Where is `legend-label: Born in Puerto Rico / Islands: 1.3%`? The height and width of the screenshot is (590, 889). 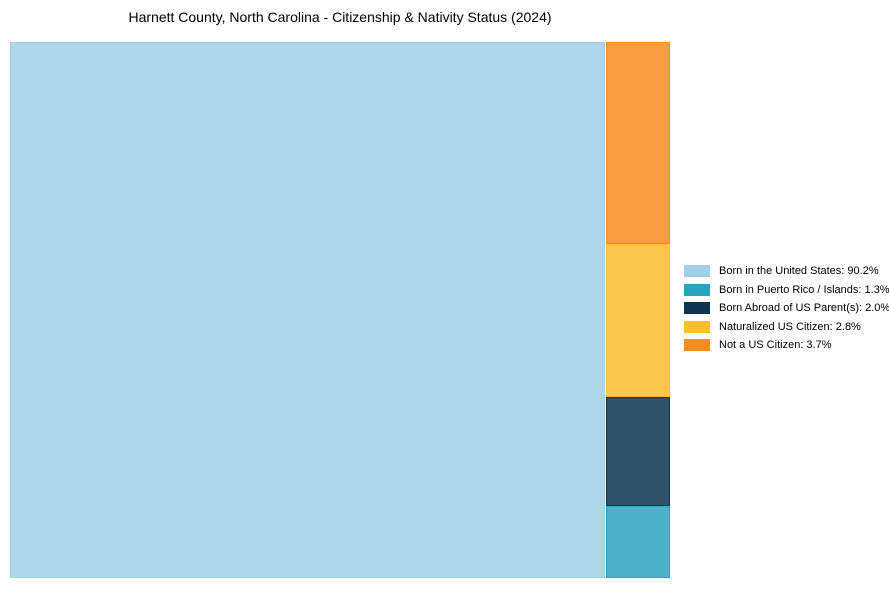
legend-label: Born in Puerto Rico / Islands: 1.3% is located at coordinates (804, 289).